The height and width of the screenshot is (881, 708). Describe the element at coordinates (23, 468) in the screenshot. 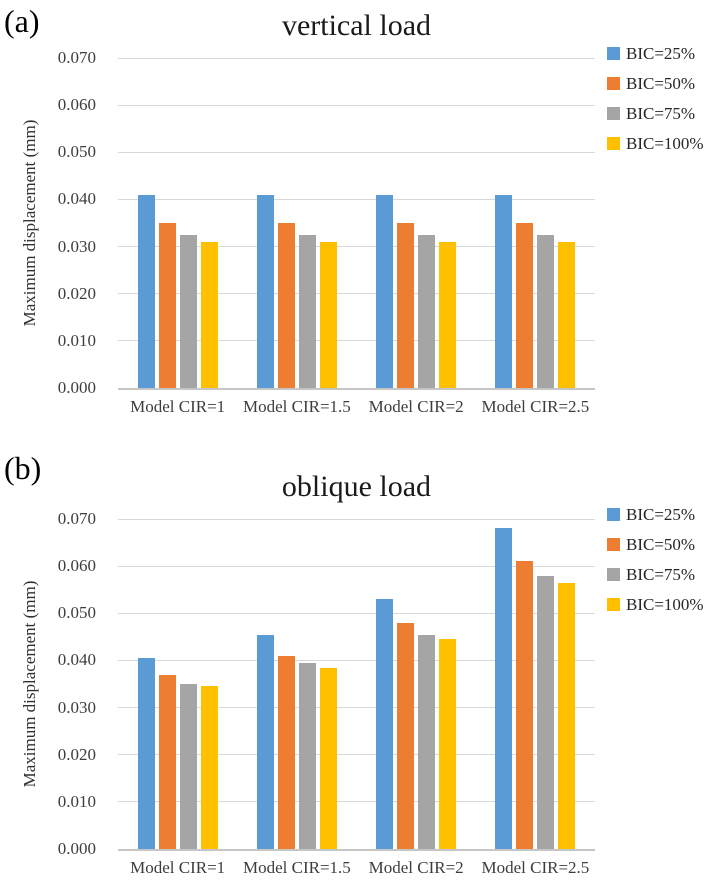

I see `panel-label: (b)` at that location.